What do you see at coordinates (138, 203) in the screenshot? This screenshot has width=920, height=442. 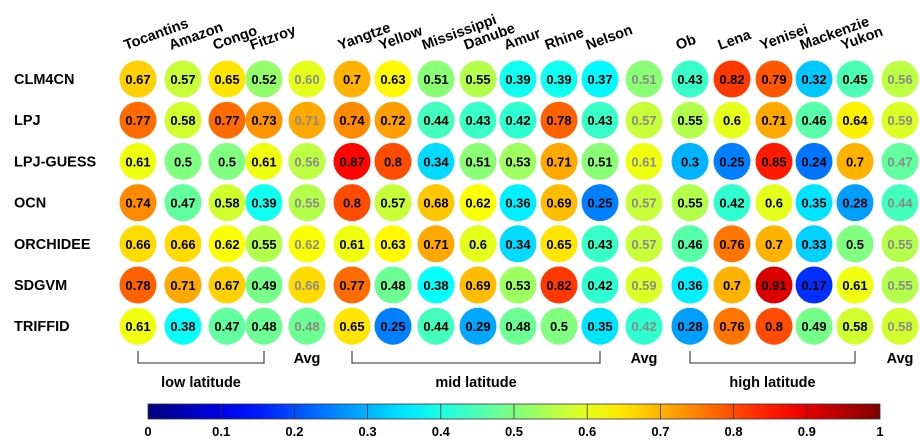 I see `value-label: 0.74` at bounding box center [138, 203].